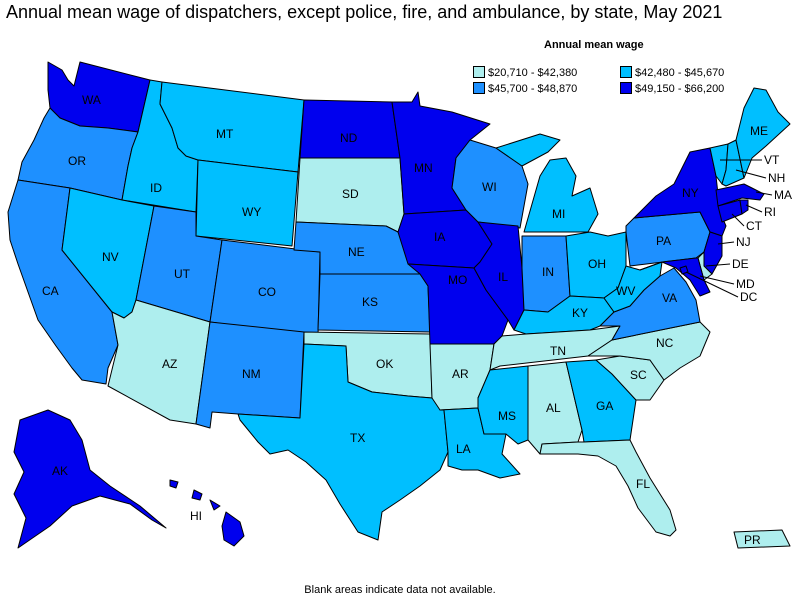 Image resolution: width=800 pixels, height=600 pixels. I want to click on state-label-NM: NM, so click(251, 374).